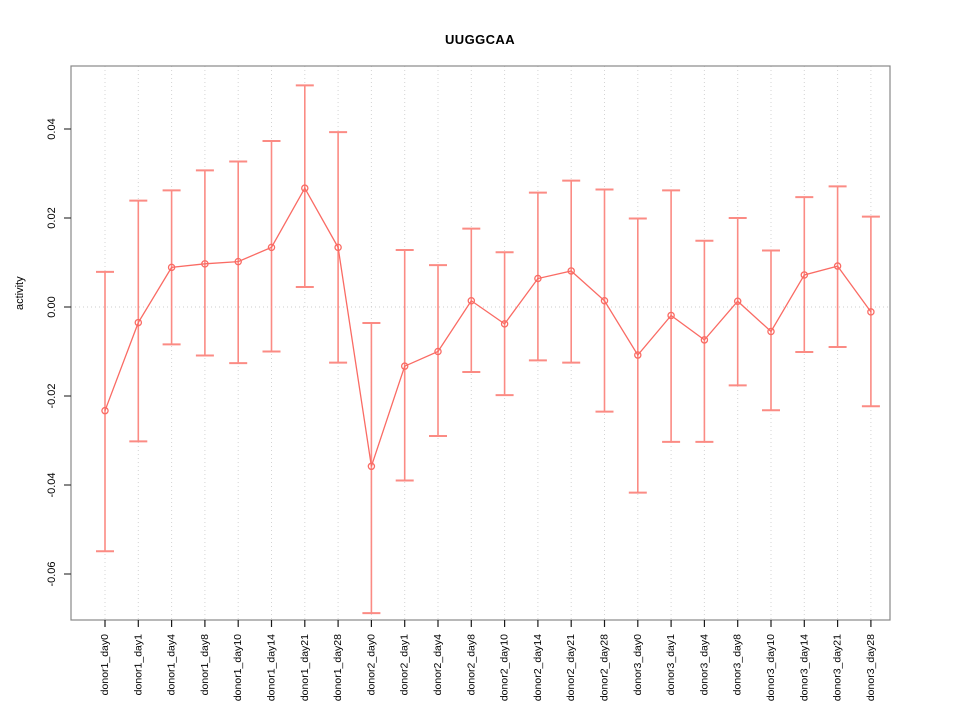  What do you see at coordinates (738, 664) in the screenshot?
I see `x-tick-label: donor3_day8` at bounding box center [738, 664].